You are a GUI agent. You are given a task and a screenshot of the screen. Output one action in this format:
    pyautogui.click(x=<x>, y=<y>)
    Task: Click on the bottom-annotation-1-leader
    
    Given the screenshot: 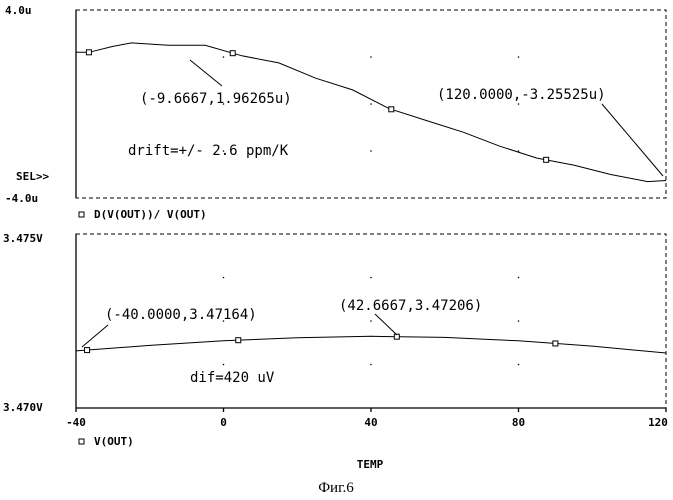 What is the action you would take?
    pyautogui.click(x=95, y=336)
    